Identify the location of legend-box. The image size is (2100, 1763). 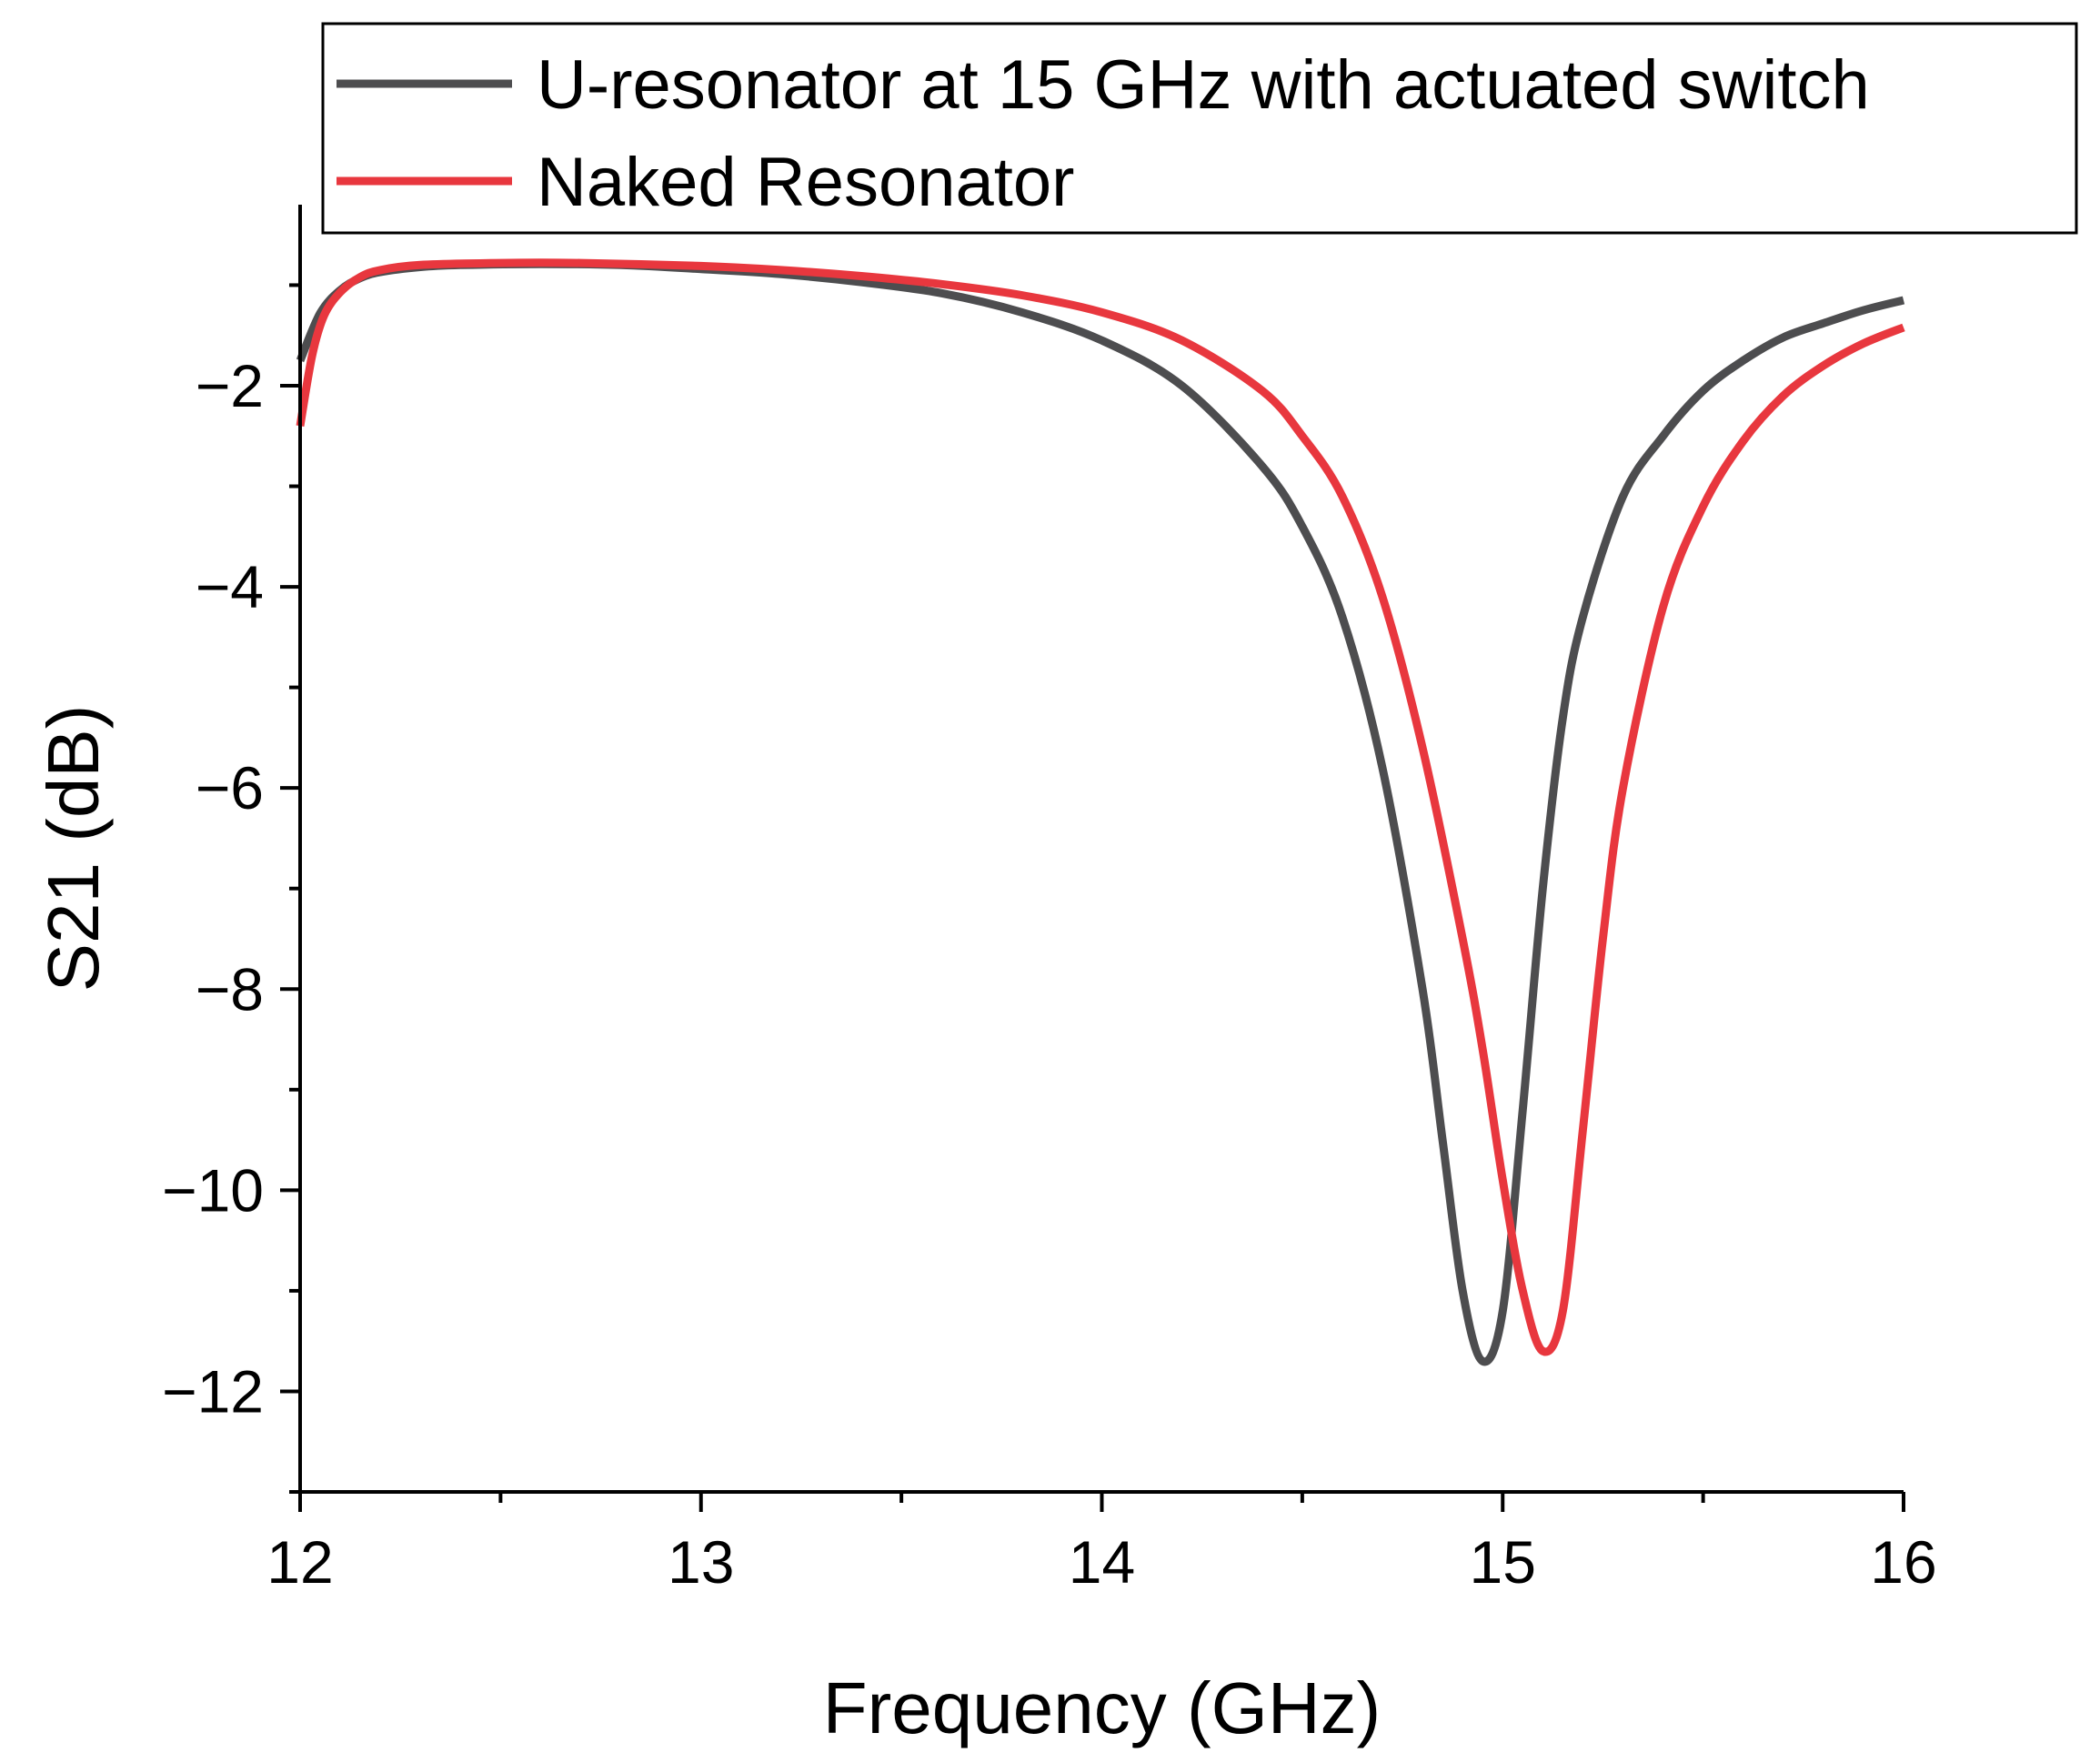
(1199, 128).